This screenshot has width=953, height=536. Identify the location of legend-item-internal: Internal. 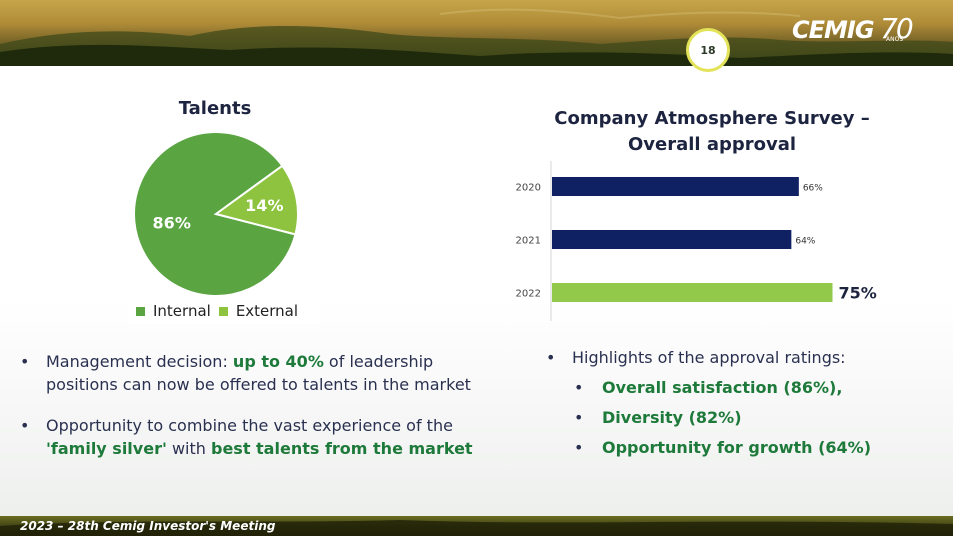
(173, 311).